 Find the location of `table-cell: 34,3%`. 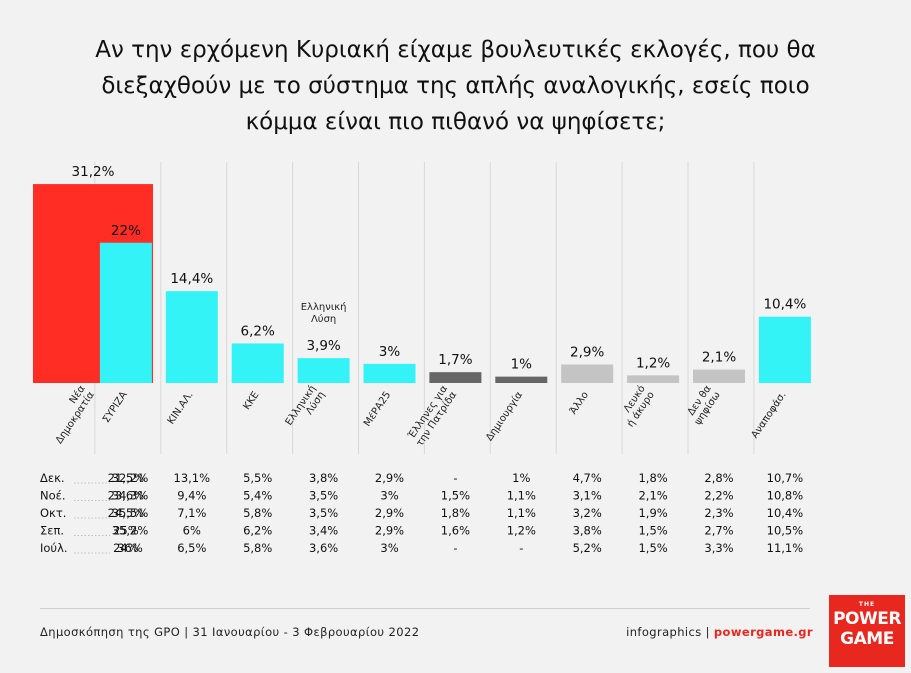

table-cell: 34,3% is located at coordinates (130, 496).